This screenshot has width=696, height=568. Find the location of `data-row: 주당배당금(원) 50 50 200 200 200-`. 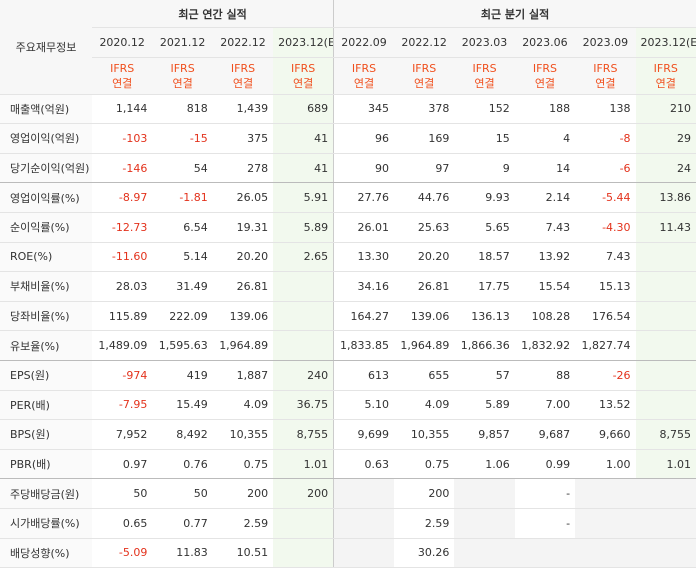

data-row: 주당배당금(원) 50 50 200 200 200- is located at coordinates (348, 493).